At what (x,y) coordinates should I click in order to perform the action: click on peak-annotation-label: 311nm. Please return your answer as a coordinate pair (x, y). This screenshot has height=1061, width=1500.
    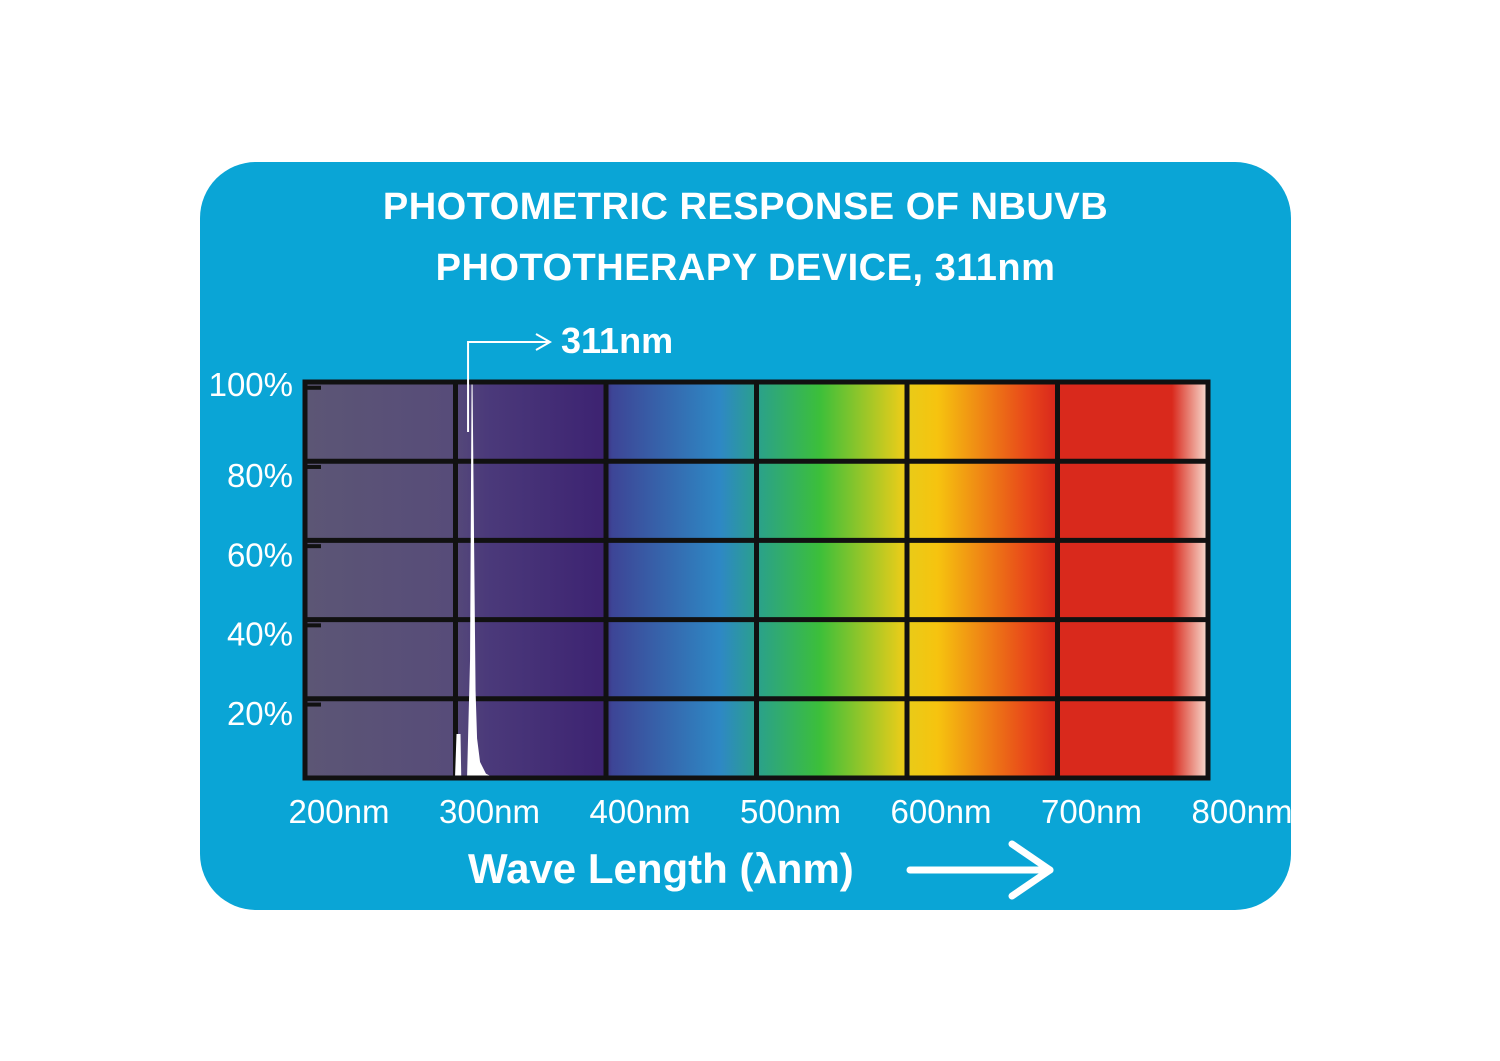
    Looking at the image, I should click on (617, 340).